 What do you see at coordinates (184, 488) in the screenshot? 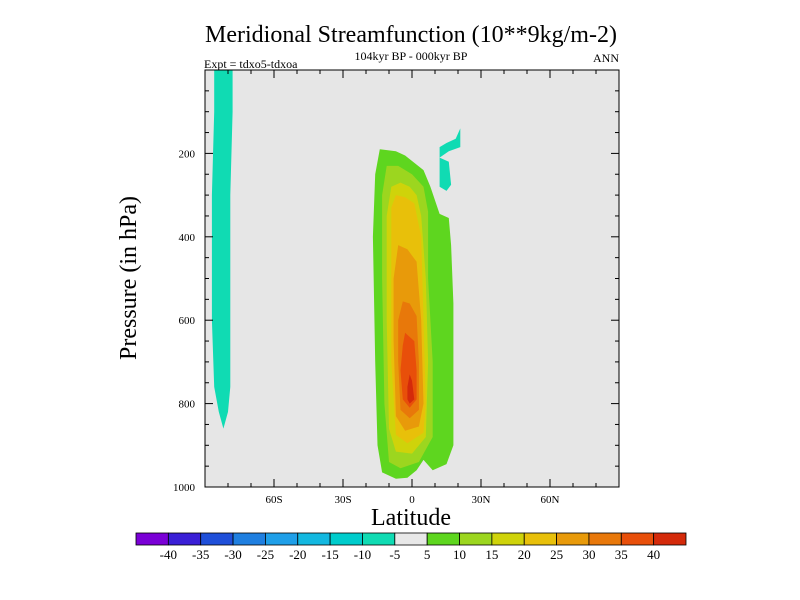
I see `y-tick-label: 1000` at bounding box center [184, 488].